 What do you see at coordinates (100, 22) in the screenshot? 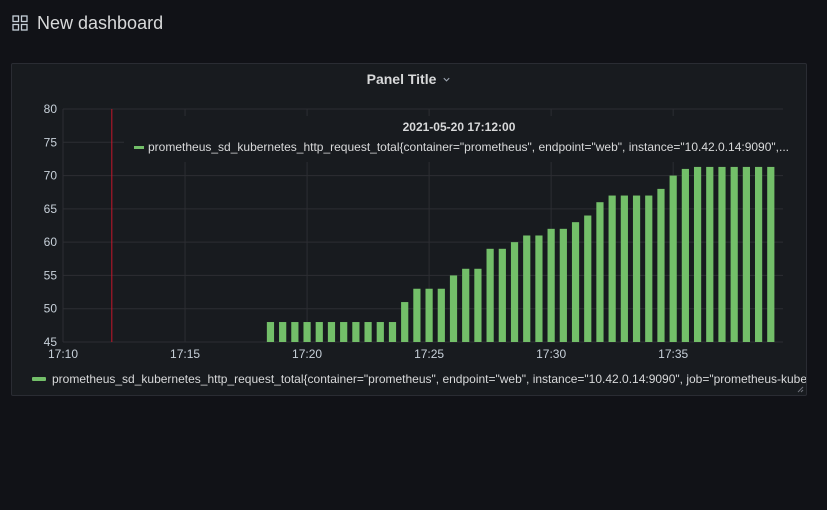
I see `dashboard-title: New dashboard` at bounding box center [100, 22].